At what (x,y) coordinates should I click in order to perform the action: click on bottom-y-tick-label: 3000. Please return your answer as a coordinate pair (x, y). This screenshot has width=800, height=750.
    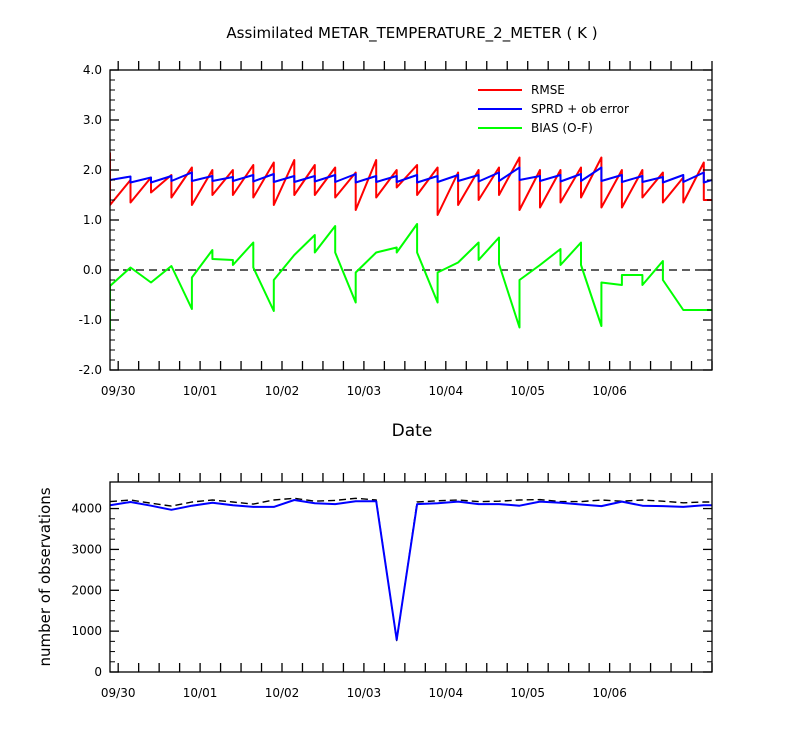
    Looking at the image, I should click on (86, 549).